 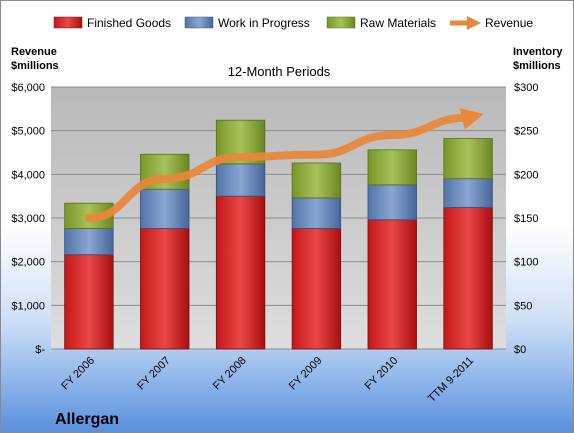 What do you see at coordinates (28, 88) in the screenshot?
I see `left-tick-label: $6,000` at bounding box center [28, 88].